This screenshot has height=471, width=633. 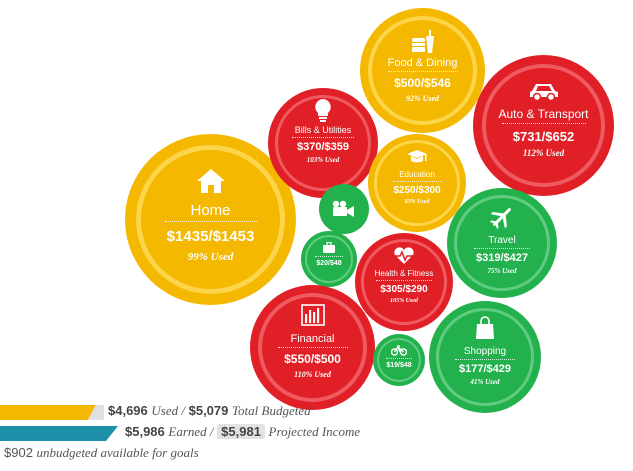 What do you see at coordinates (128, 410) in the screenshot?
I see `used-amount: $4,696` at bounding box center [128, 410].